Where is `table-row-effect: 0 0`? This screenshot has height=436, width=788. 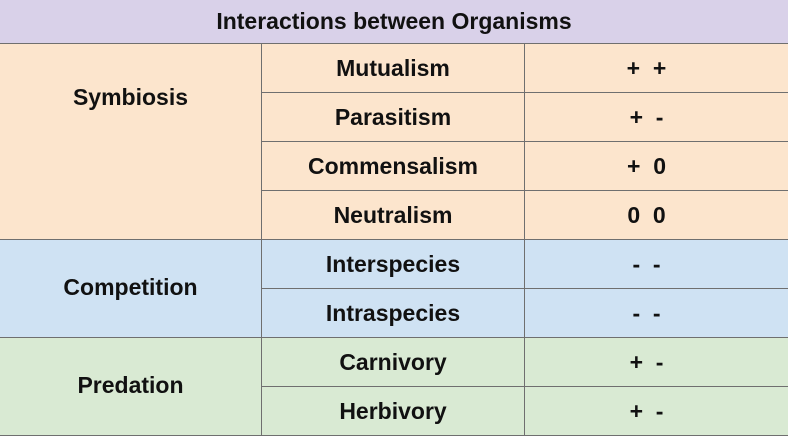 table-row-effect: 0 0 is located at coordinates (656, 215).